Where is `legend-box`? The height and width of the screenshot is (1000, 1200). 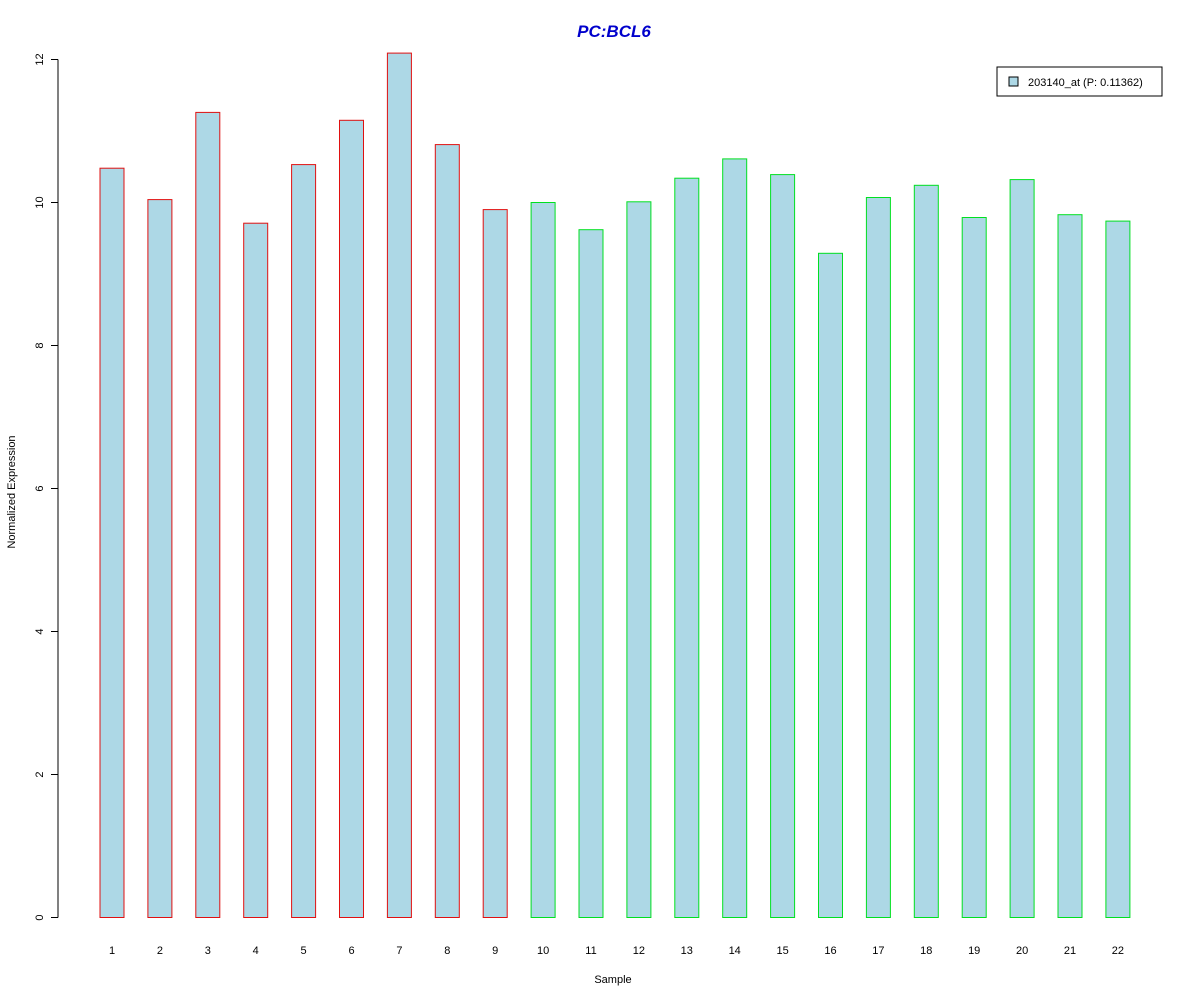
legend-box is located at coordinates (1079, 81).